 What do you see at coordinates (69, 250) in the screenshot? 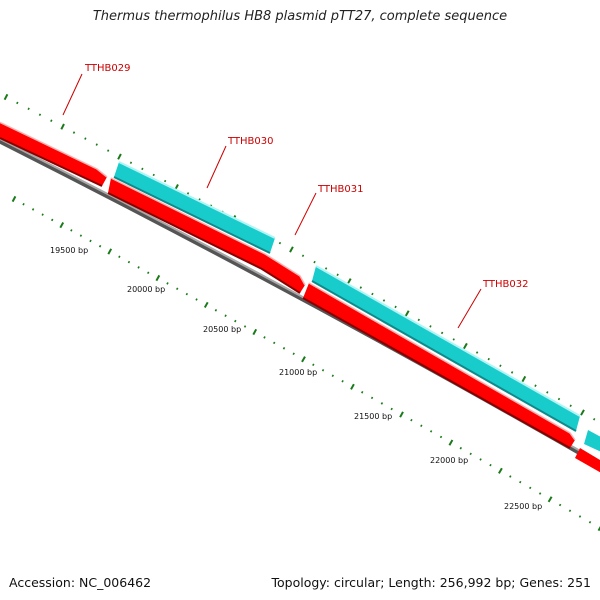
I see `position-label-19500: 19500 bp` at bounding box center [69, 250].